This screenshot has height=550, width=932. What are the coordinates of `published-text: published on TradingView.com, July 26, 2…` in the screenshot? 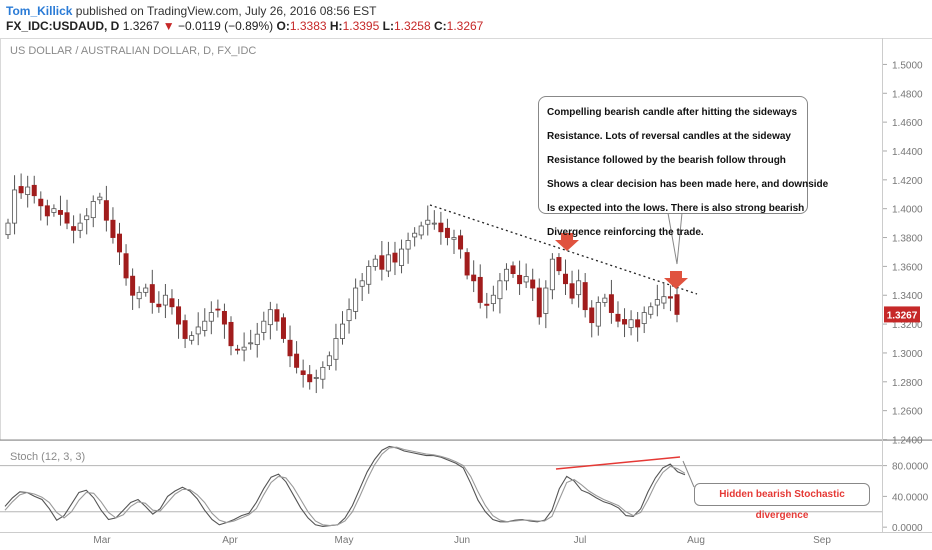 It's located at (224, 11).